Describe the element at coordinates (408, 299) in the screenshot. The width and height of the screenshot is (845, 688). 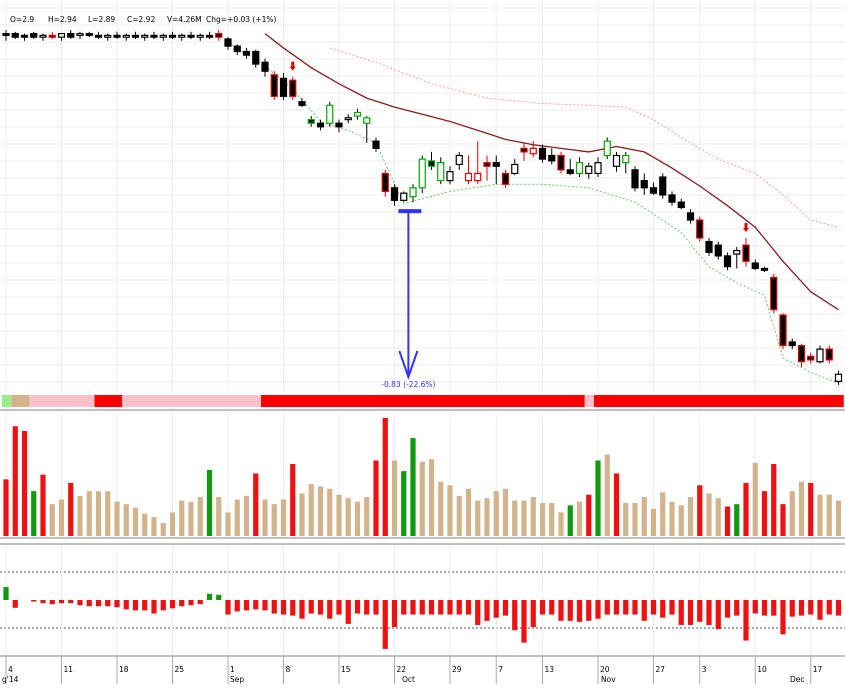
I see `measure-tool: -0.83 (-22.6%)` at that location.